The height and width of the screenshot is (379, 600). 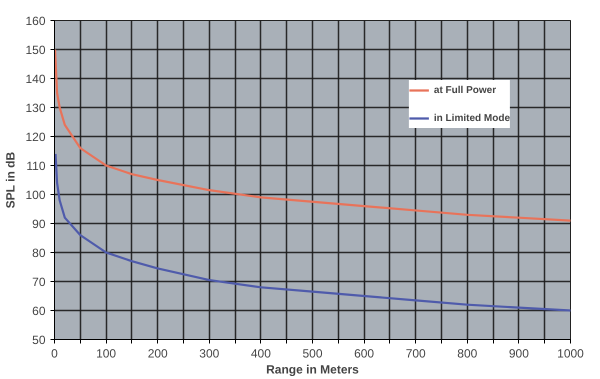 I want to click on x-tick-label: 200, so click(x=158, y=353).